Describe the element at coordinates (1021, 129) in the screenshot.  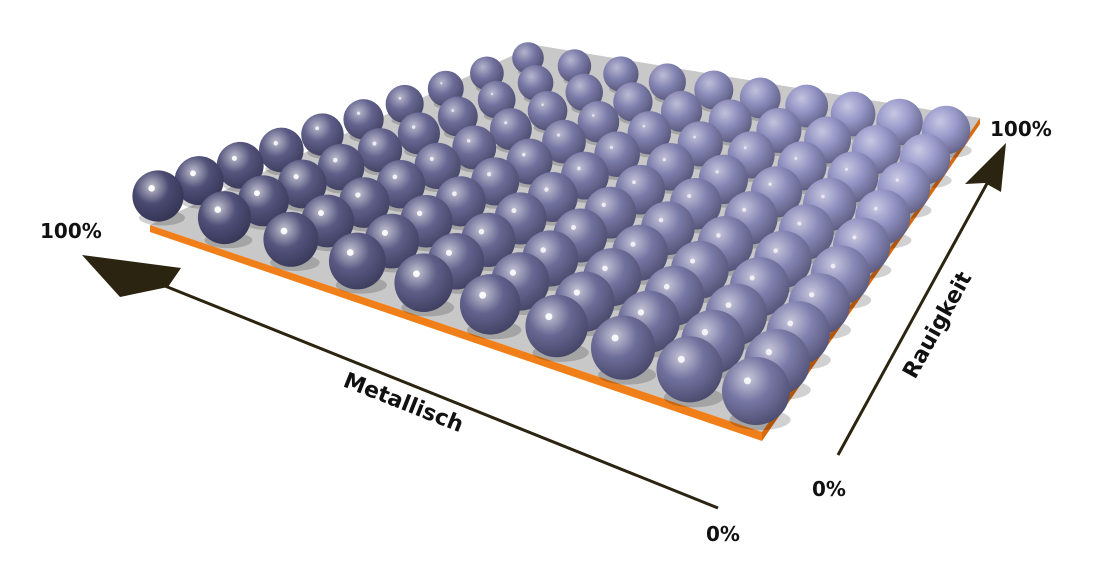
I see `roughness-axis-end-label: 100%` at that location.